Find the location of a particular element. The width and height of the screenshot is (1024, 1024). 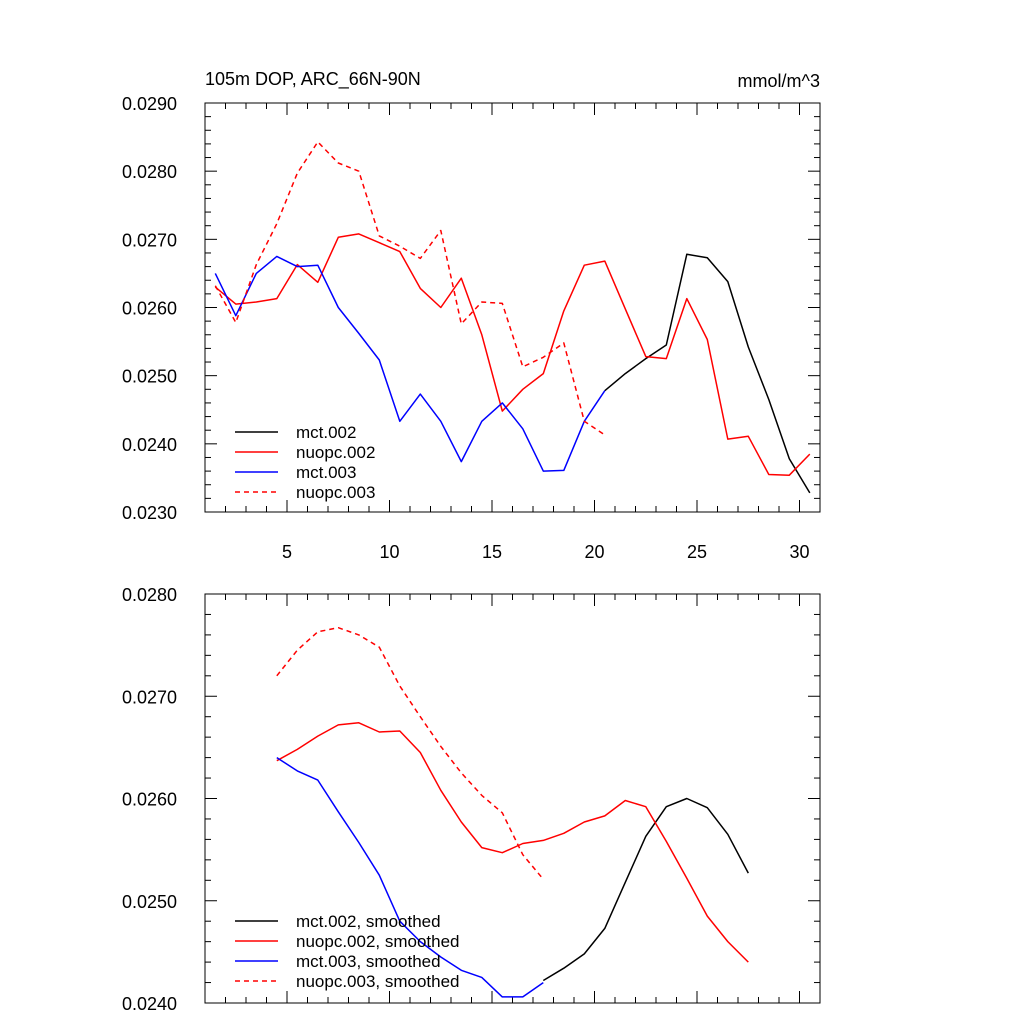

bottom-y-tick-label: 0.0270 is located at coordinates (149, 697).